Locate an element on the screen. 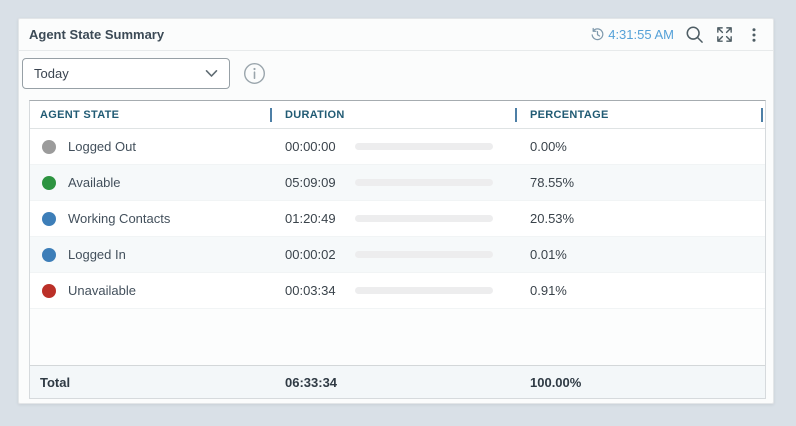 The image size is (796, 426). state-name: Available is located at coordinates (94, 182).